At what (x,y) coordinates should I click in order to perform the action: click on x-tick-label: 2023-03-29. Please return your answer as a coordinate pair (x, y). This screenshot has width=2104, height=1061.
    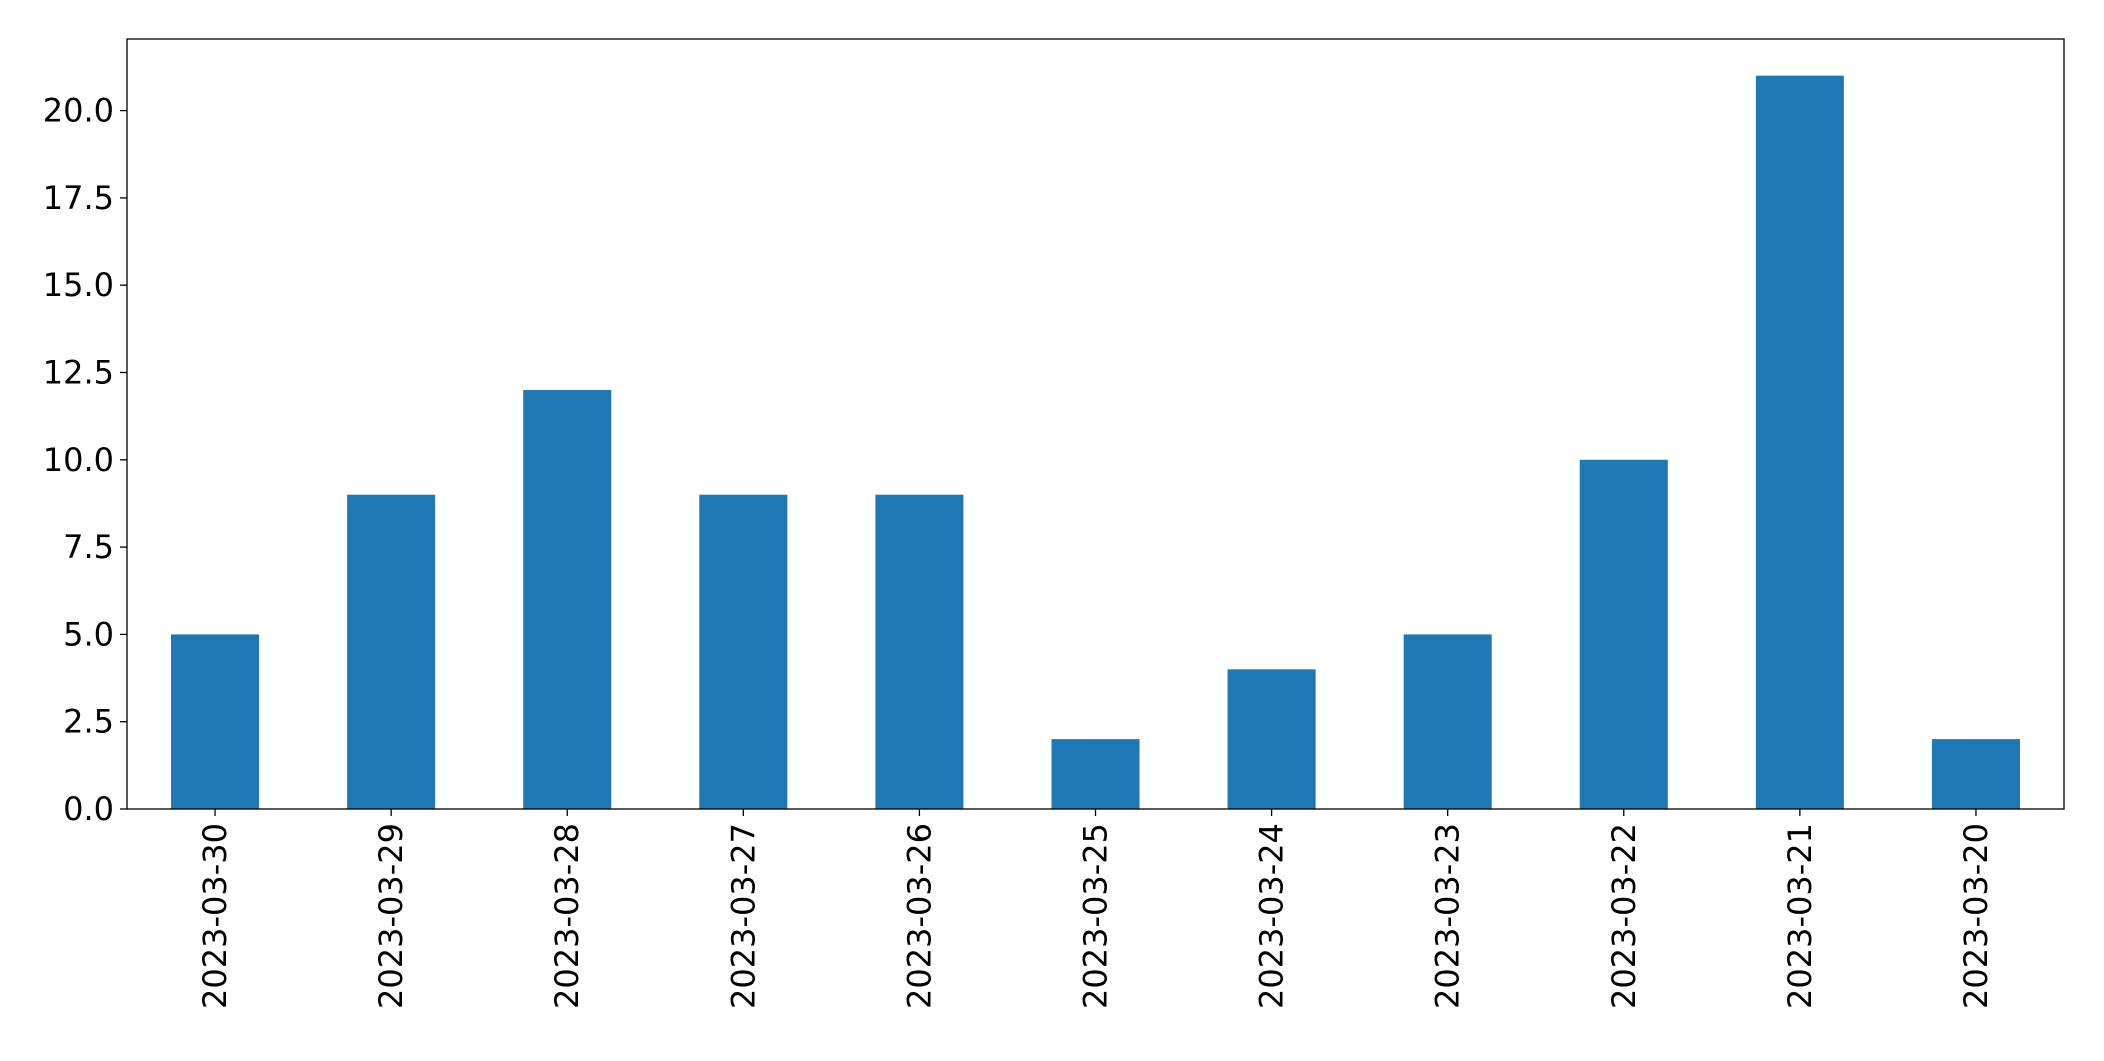
    Looking at the image, I should click on (391, 916).